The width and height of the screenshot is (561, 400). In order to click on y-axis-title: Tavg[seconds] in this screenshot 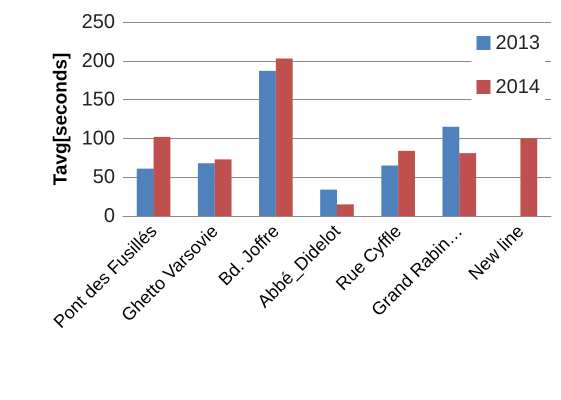, I will do `click(61, 119)`.